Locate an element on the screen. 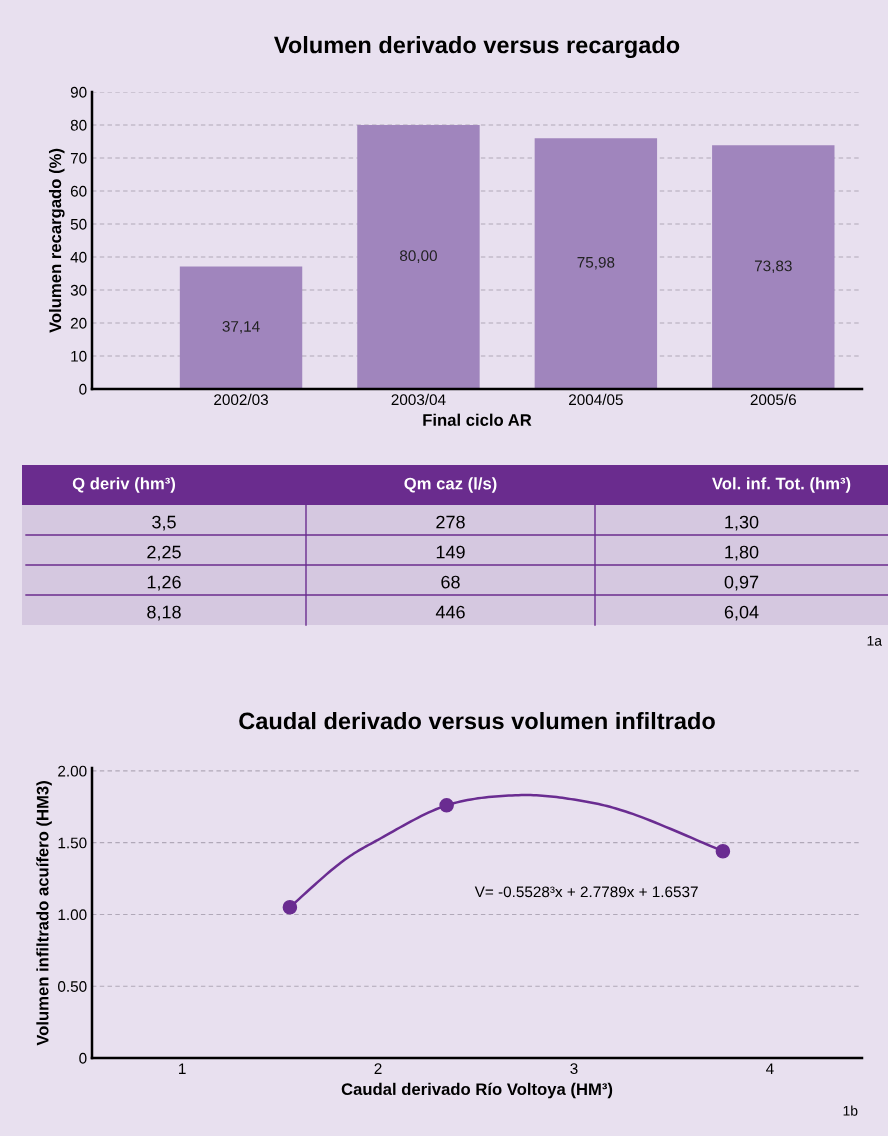 The image size is (888, 1136). text: 446 is located at coordinates (450, 612).